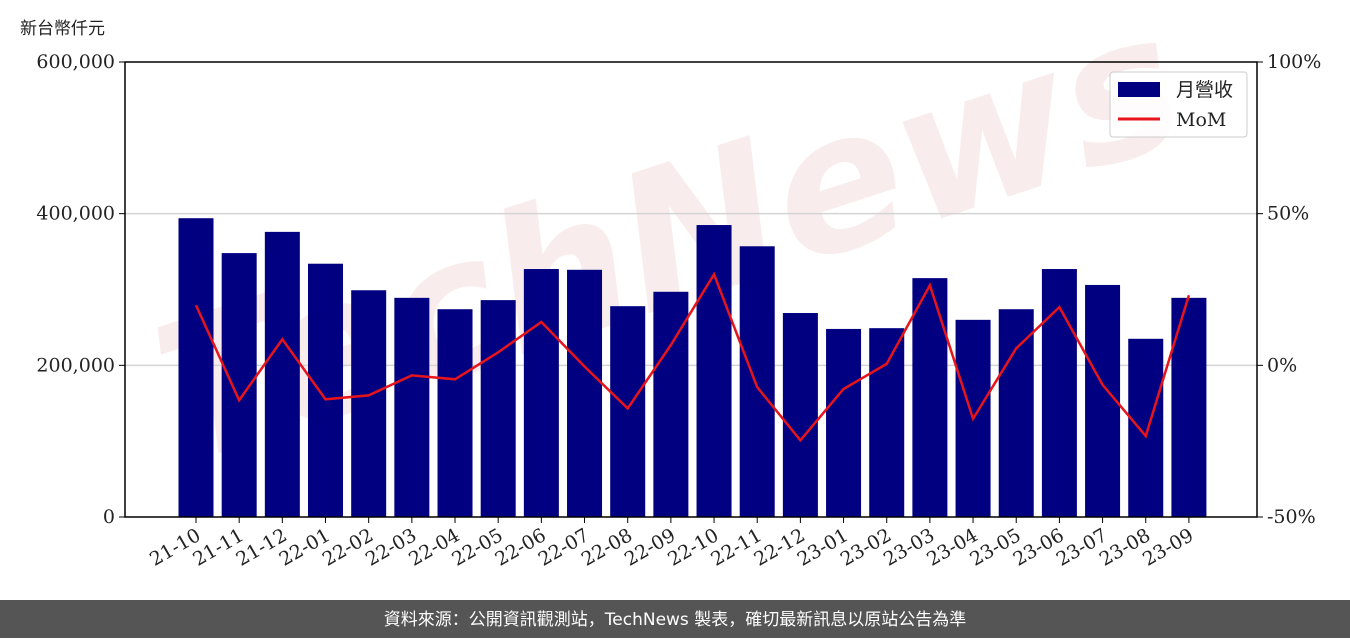 The image size is (1350, 642). Describe the element at coordinates (1291, 517) in the screenshot. I see `y2-tick-label: -50%` at that location.